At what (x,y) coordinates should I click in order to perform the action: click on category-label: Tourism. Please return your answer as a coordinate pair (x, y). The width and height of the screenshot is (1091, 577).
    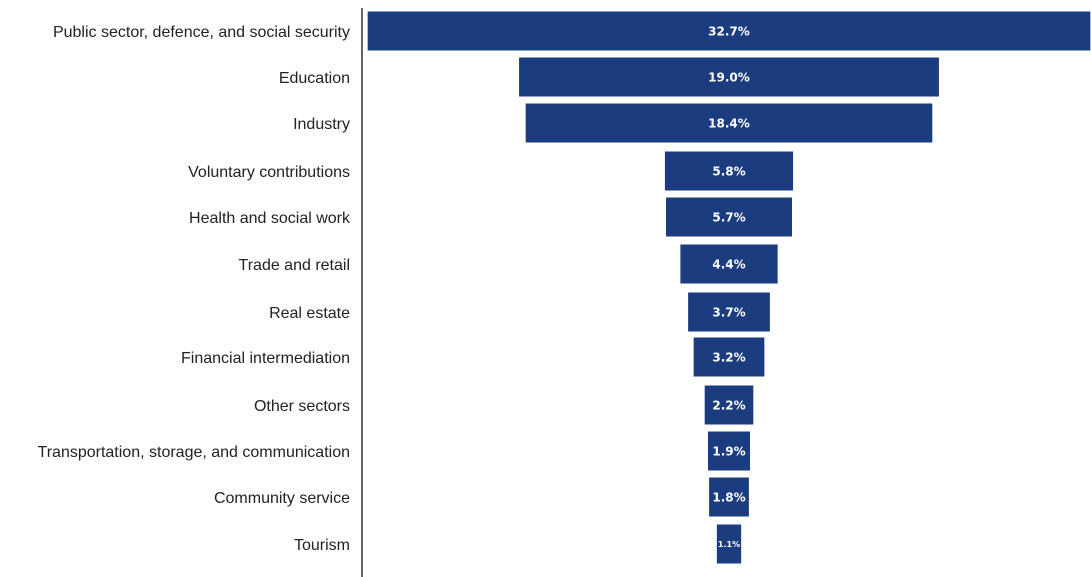
    Looking at the image, I should click on (322, 545).